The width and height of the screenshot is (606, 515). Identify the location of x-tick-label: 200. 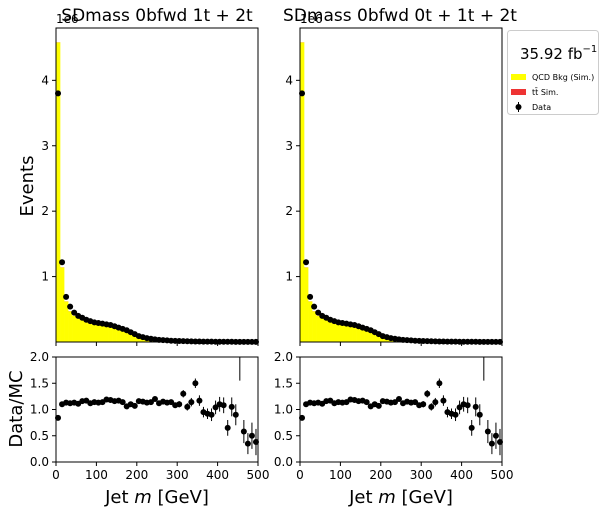
(136, 475).